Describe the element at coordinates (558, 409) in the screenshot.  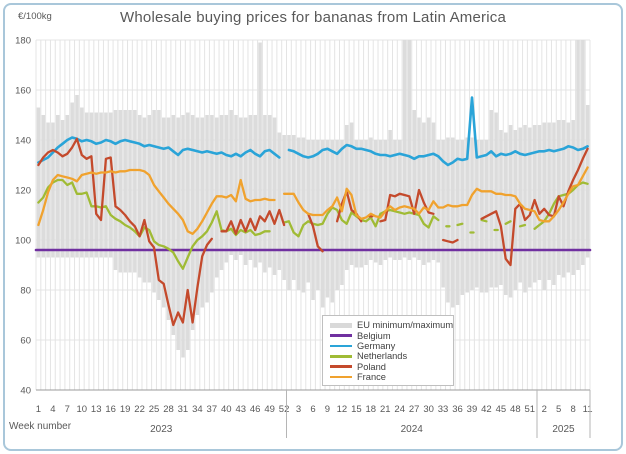
I see `svg-text: 5` at that location.